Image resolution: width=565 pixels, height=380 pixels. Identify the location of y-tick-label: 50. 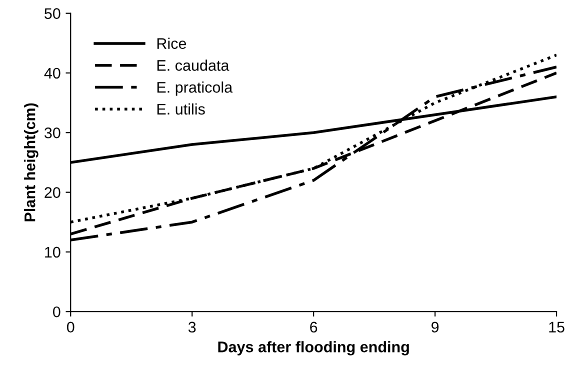
(52, 13).